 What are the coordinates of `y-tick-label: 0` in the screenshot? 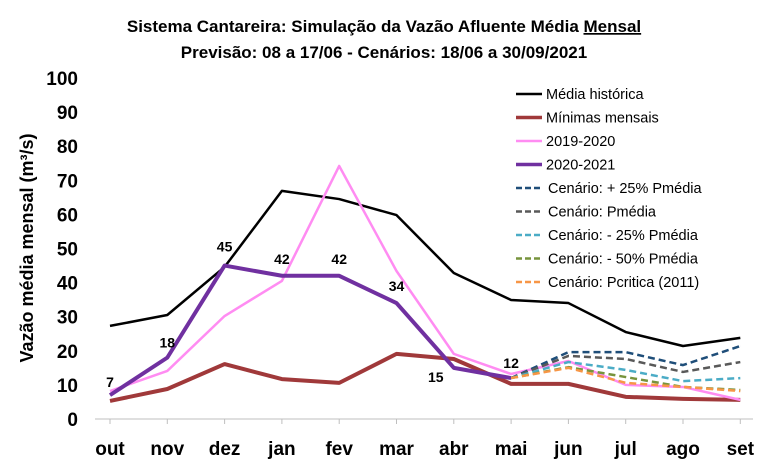 It's located at (72, 420).